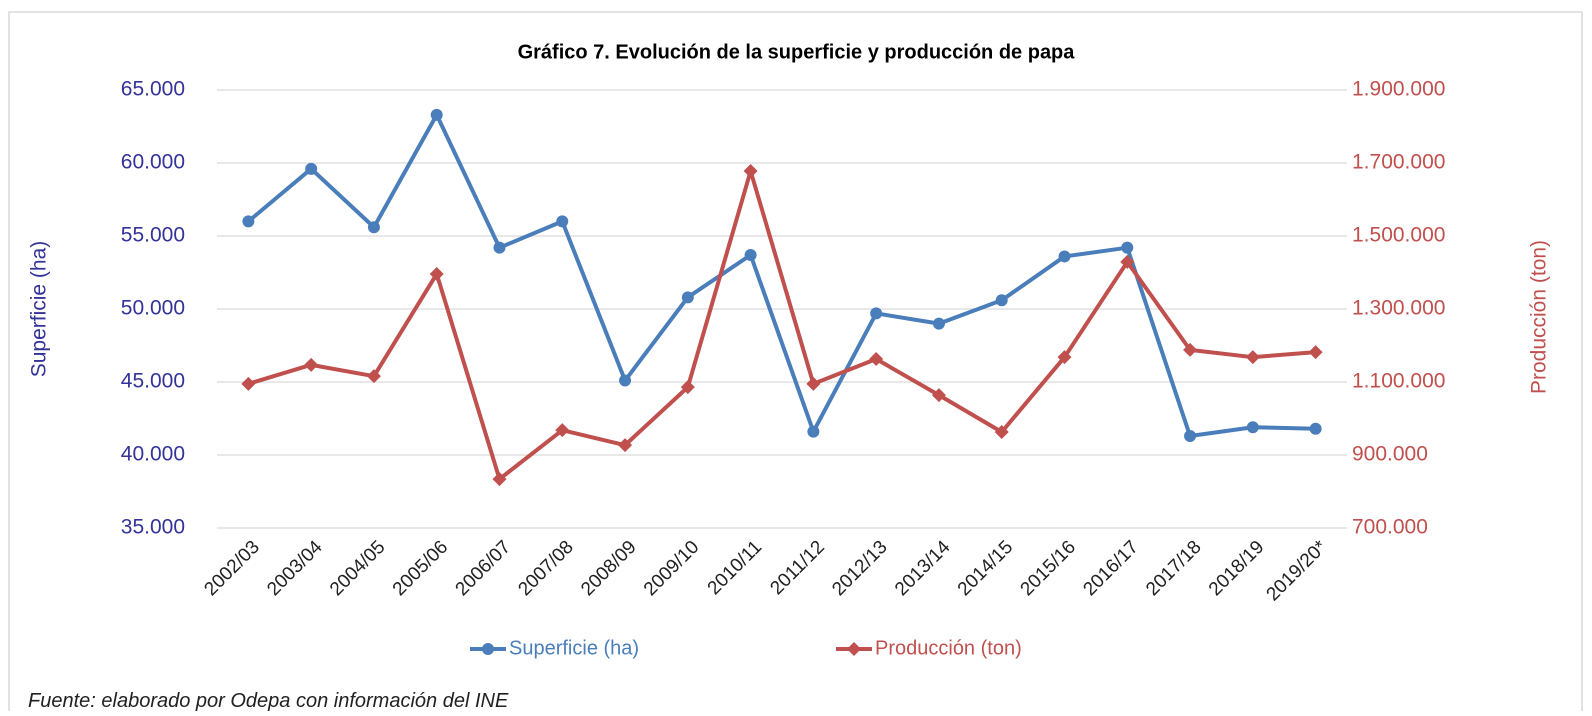  Describe the element at coordinates (153, 235) in the screenshot. I see `y-tick-label: 55.000` at that location.